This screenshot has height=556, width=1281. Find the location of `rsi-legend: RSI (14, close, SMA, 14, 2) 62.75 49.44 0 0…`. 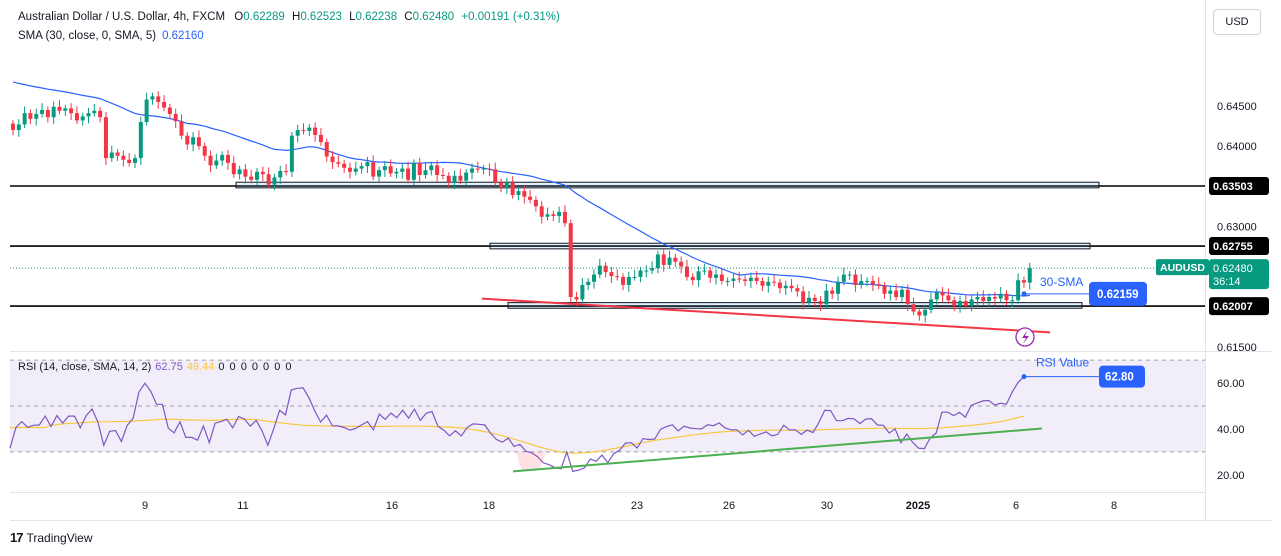

rsi-legend: RSI (14, close, SMA, 14, 2) 62.75 49.44 0 0… is located at coordinates (155, 367).